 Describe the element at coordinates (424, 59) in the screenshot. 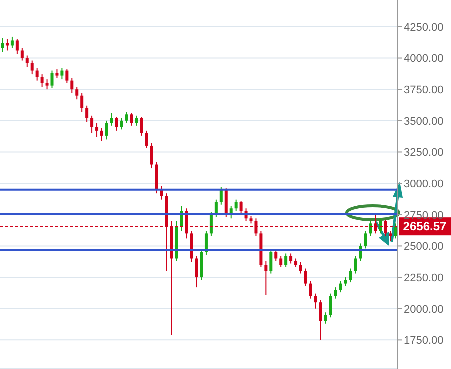

I see `y-tick-label: 4000.00` at that location.